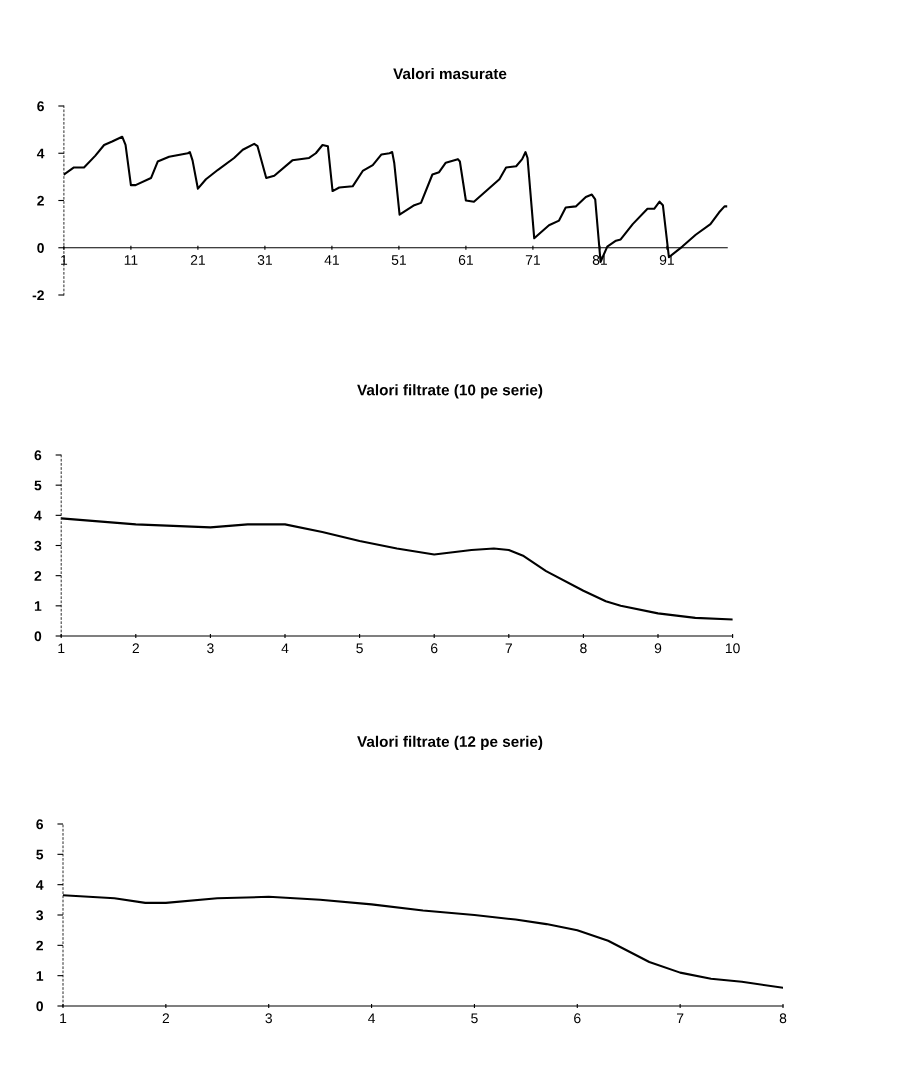 This screenshot has height=1072, width=900. I want to click on x-tick-label: 10, so click(732, 648).